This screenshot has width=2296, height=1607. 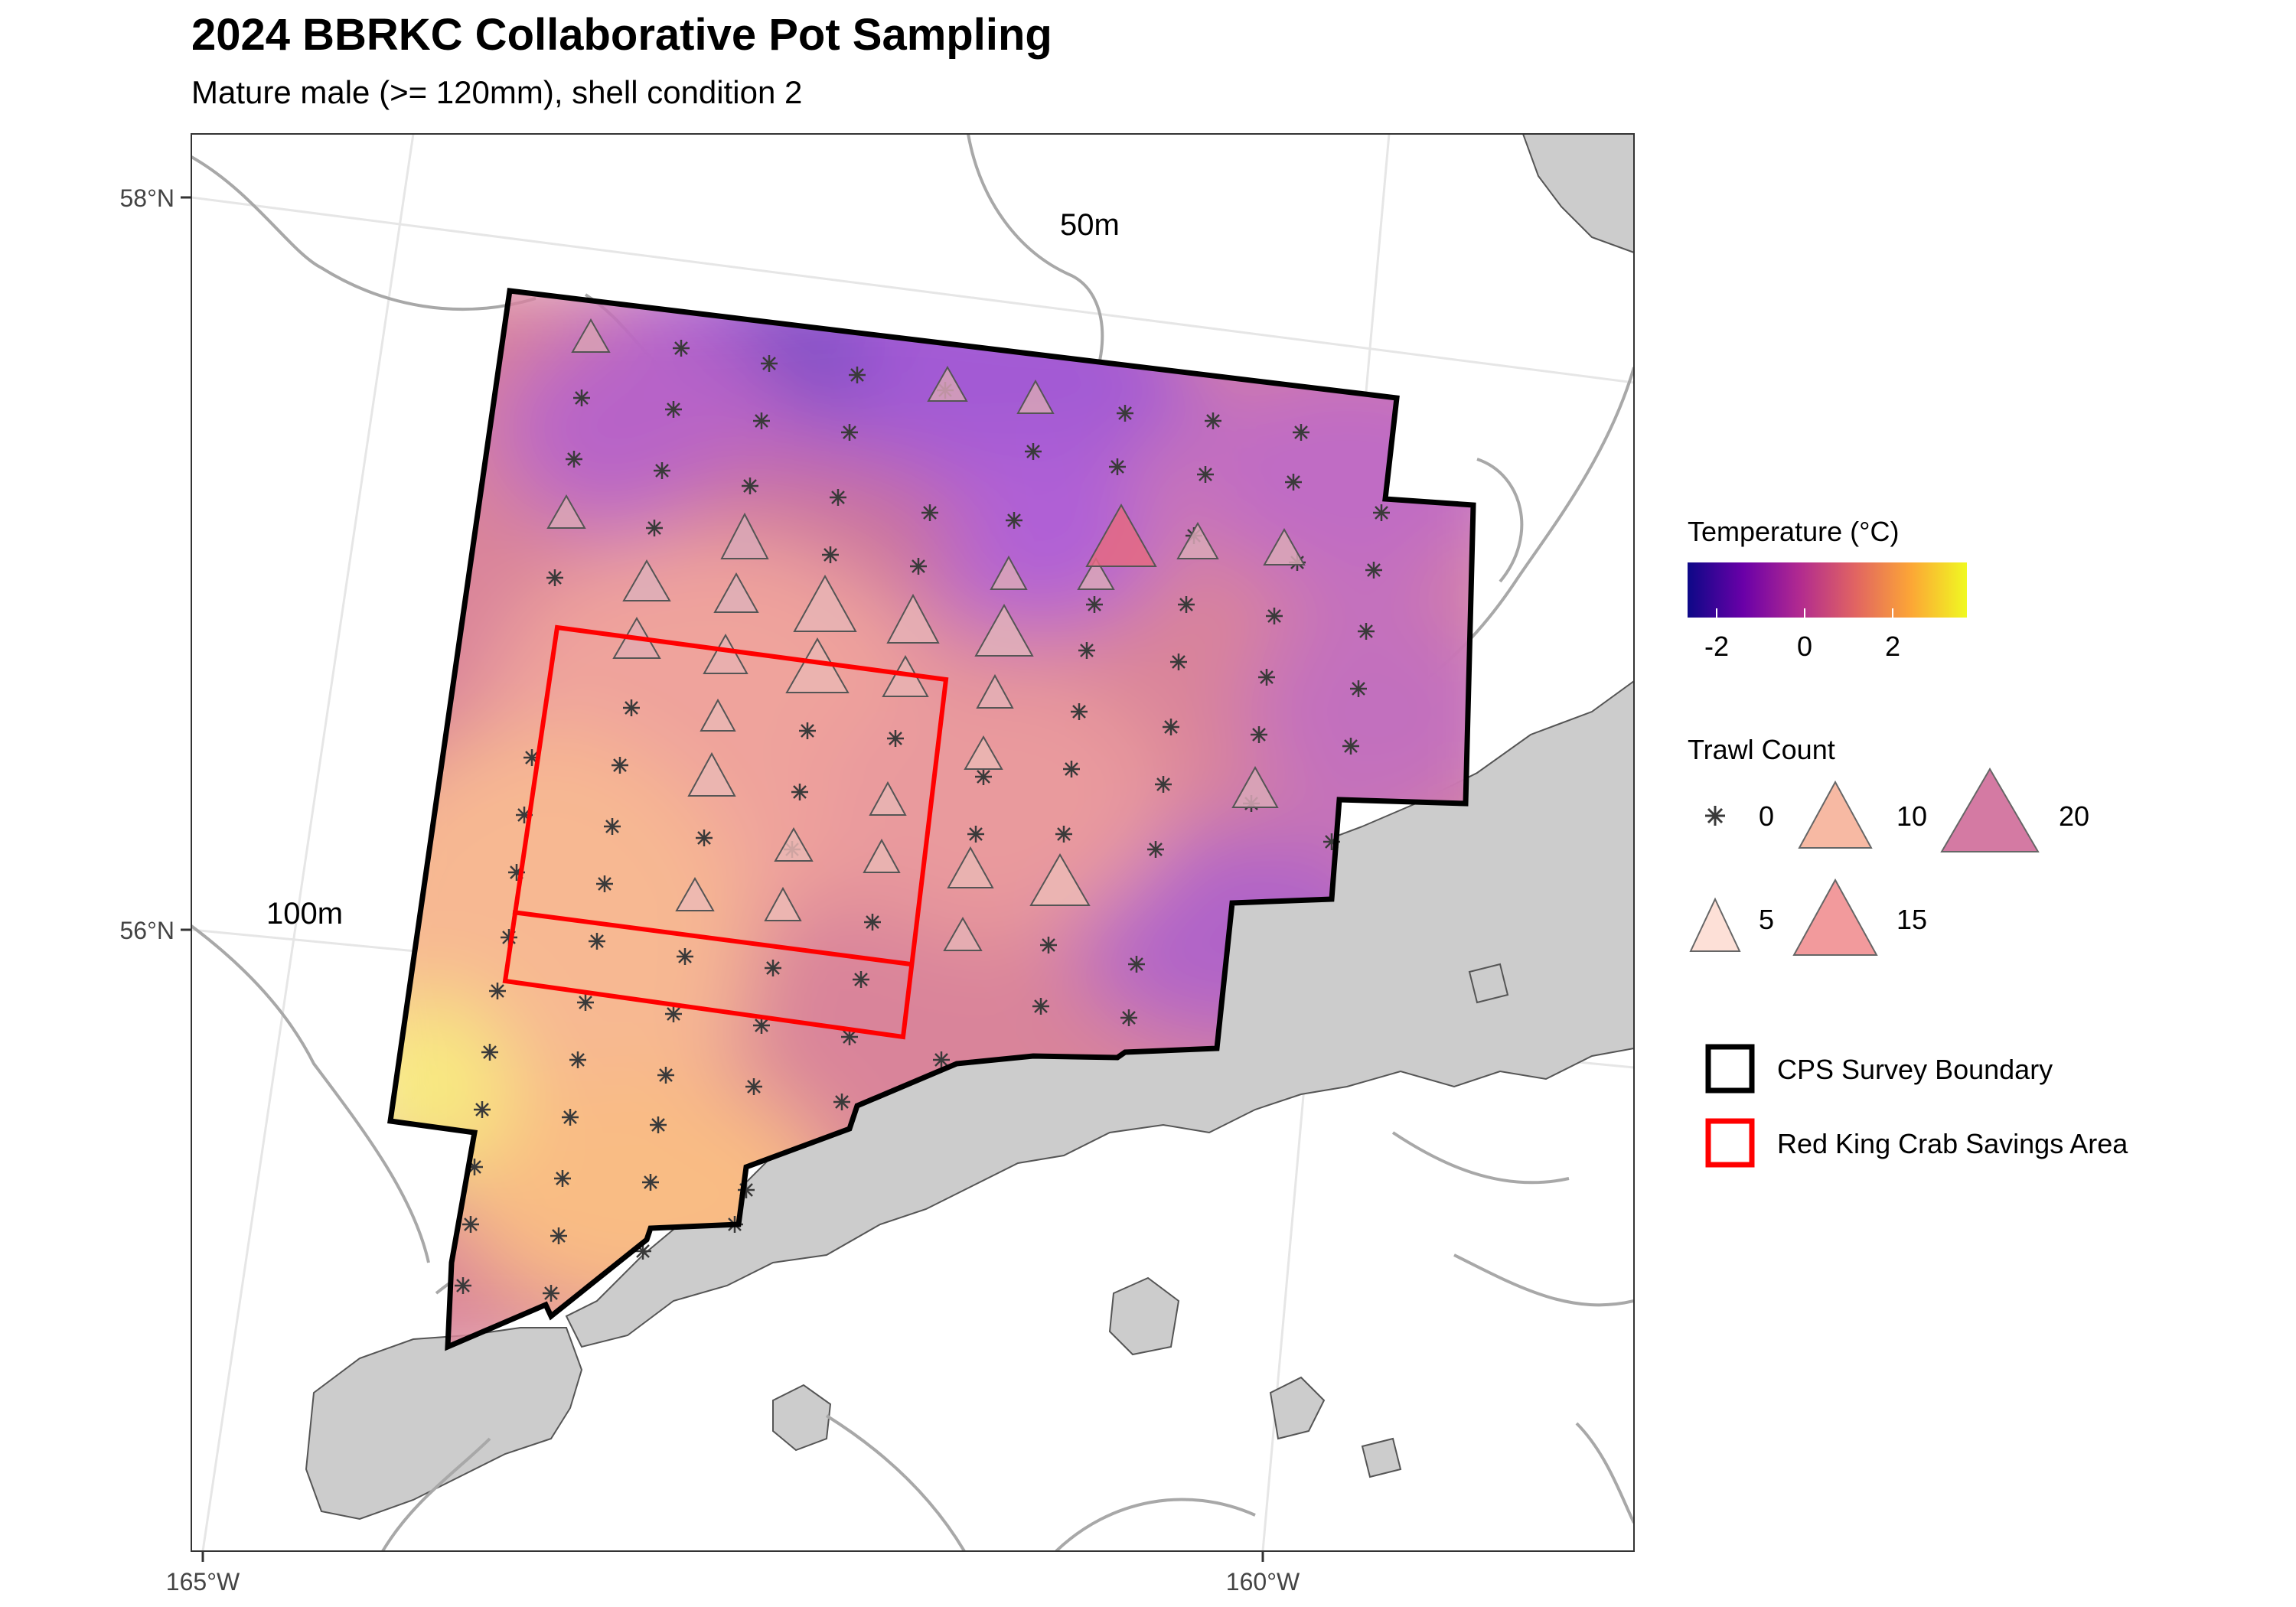 I want to click on trawl-count-label-20: 20, so click(x=2074, y=816).